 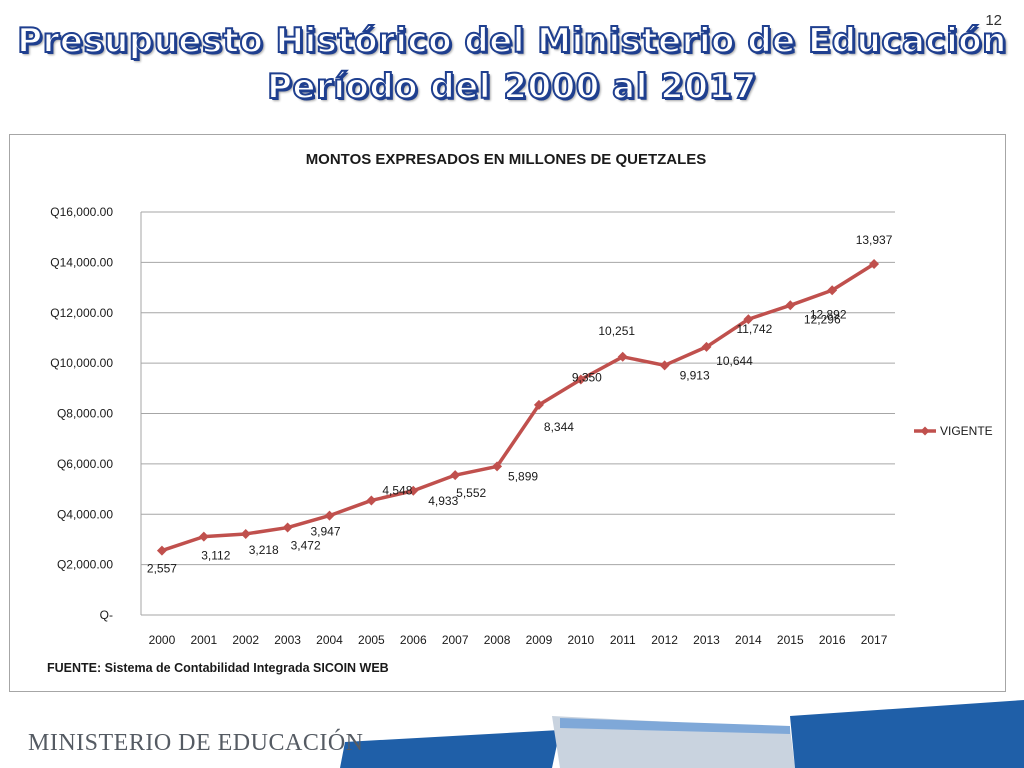 What do you see at coordinates (287, 640) in the screenshot?
I see `x-tick-label: 2003` at bounding box center [287, 640].